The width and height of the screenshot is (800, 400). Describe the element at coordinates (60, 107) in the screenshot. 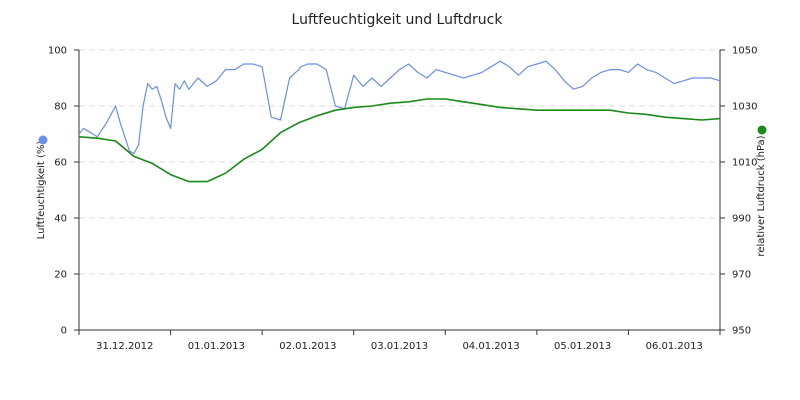

I see `y-left-tick-label: 80` at that location.